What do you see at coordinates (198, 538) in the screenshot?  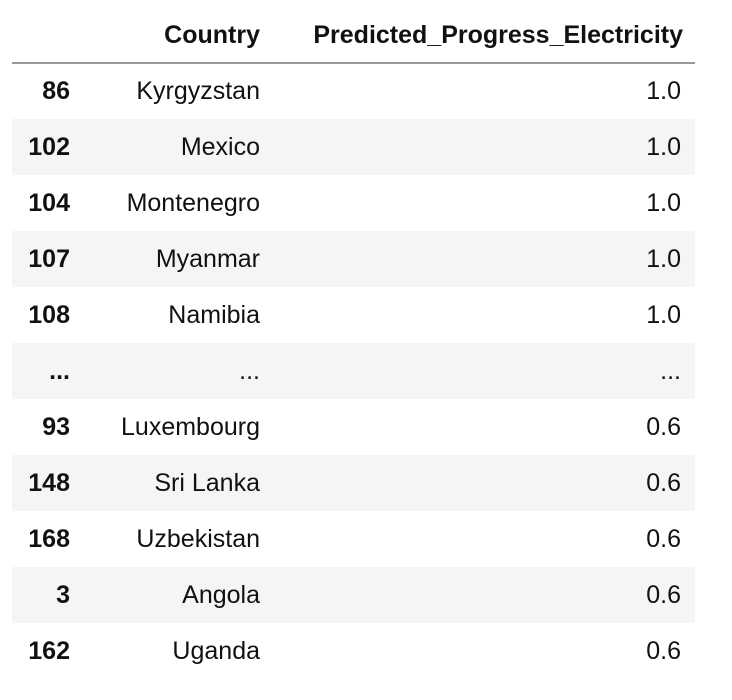 I see `country-cell: Uzbekistan` at bounding box center [198, 538].